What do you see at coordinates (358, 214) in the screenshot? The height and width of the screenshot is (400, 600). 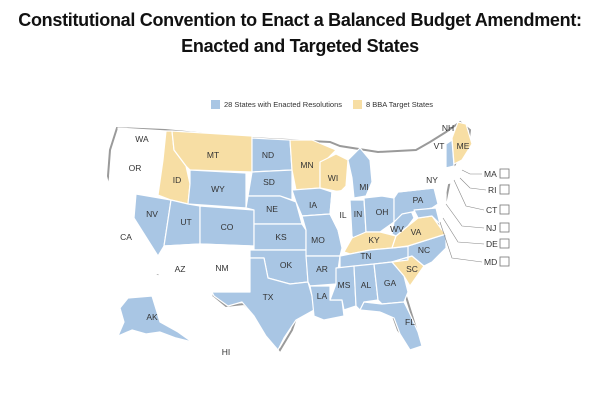 I see `label-in: IN` at bounding box center [358, 214].